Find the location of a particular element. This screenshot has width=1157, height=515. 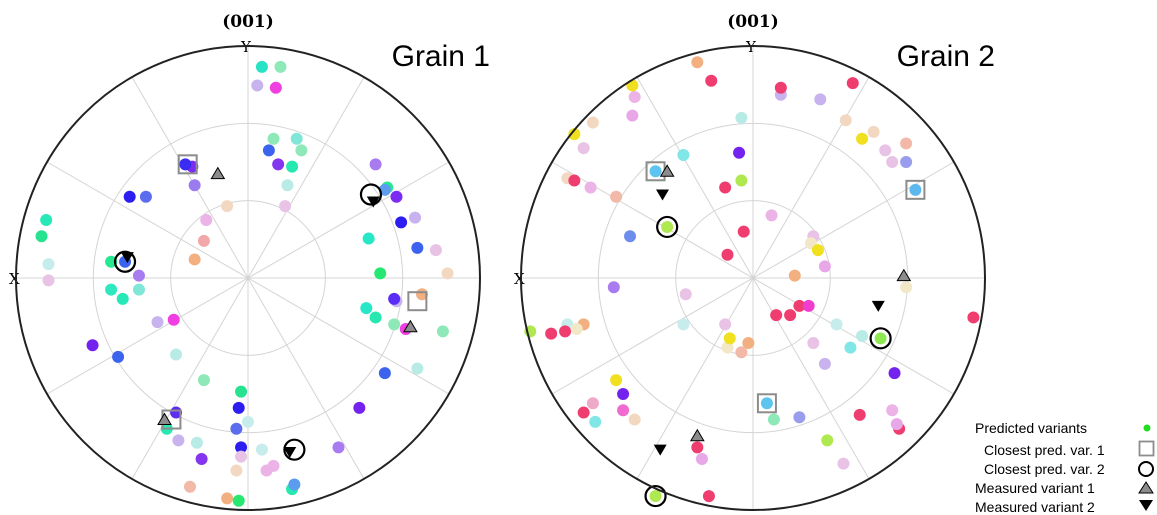

legend-item-predicted-variants: Predicted variants is located at coordinates (1063, 428).